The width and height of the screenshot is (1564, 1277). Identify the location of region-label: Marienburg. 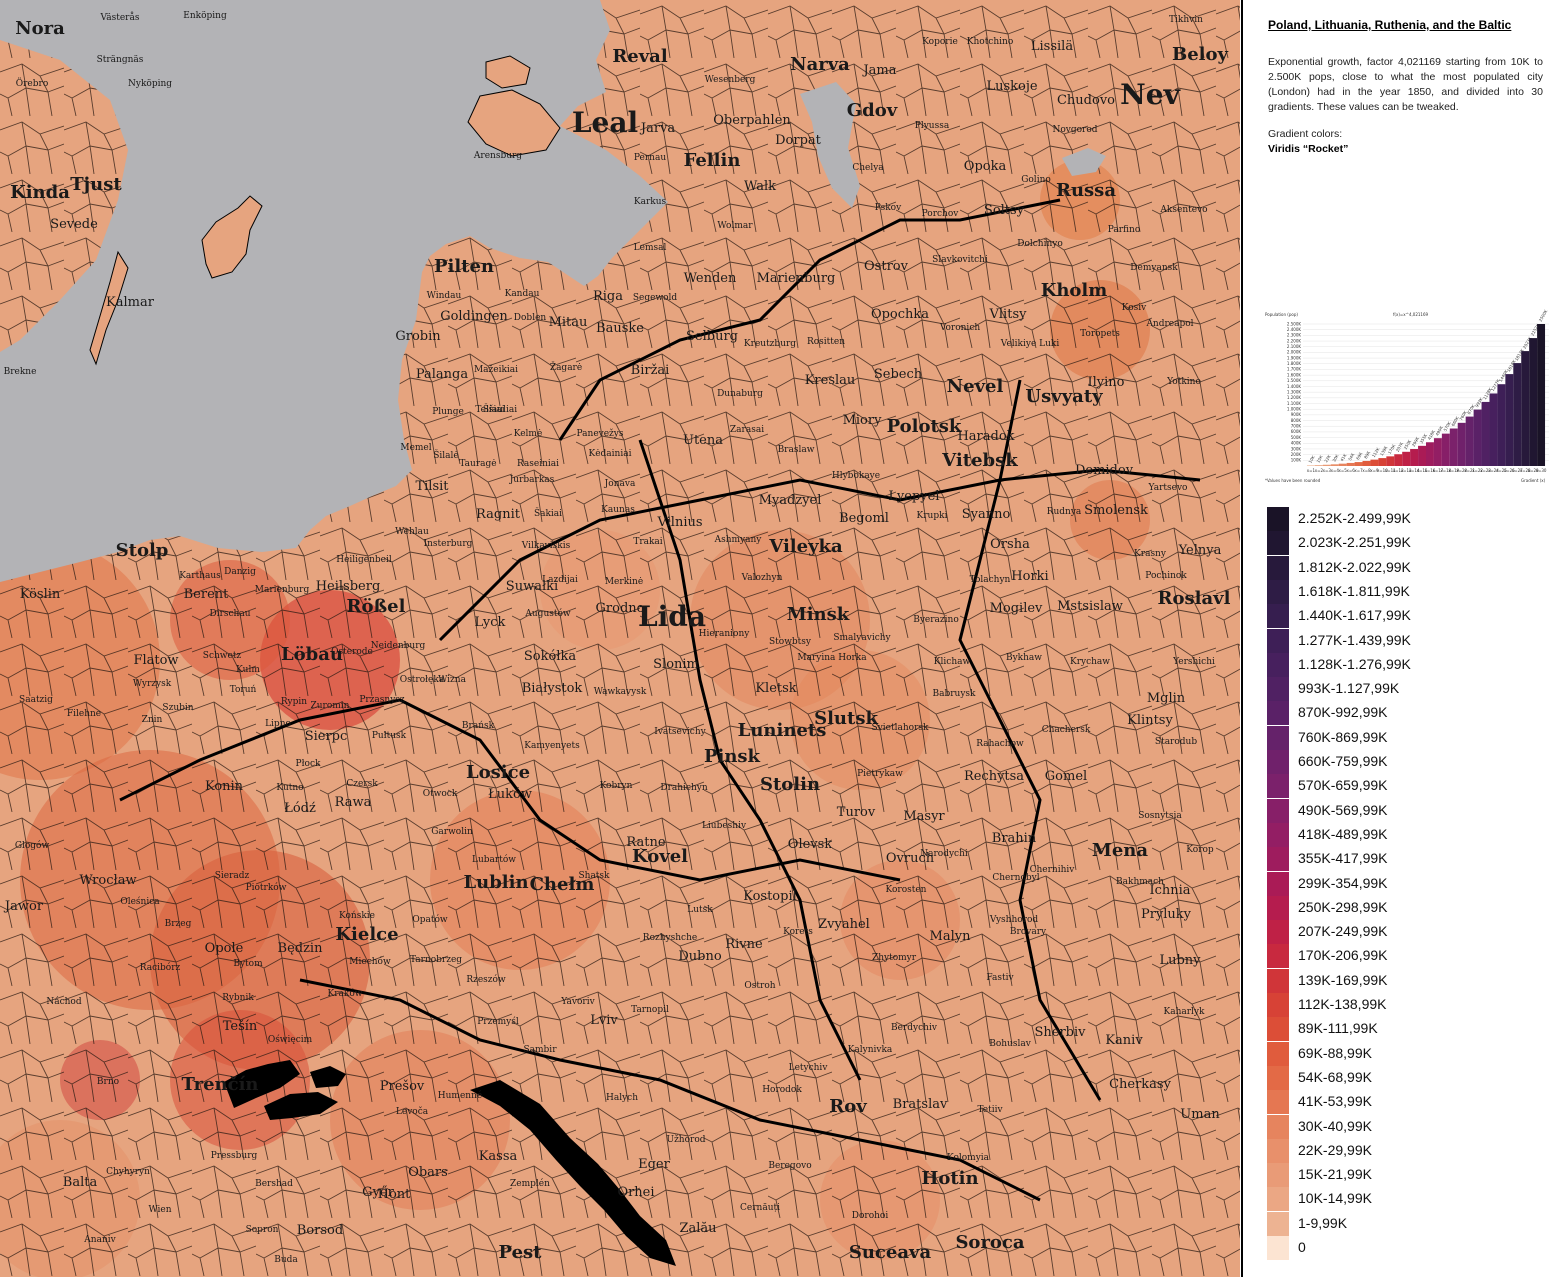
(796, 278).